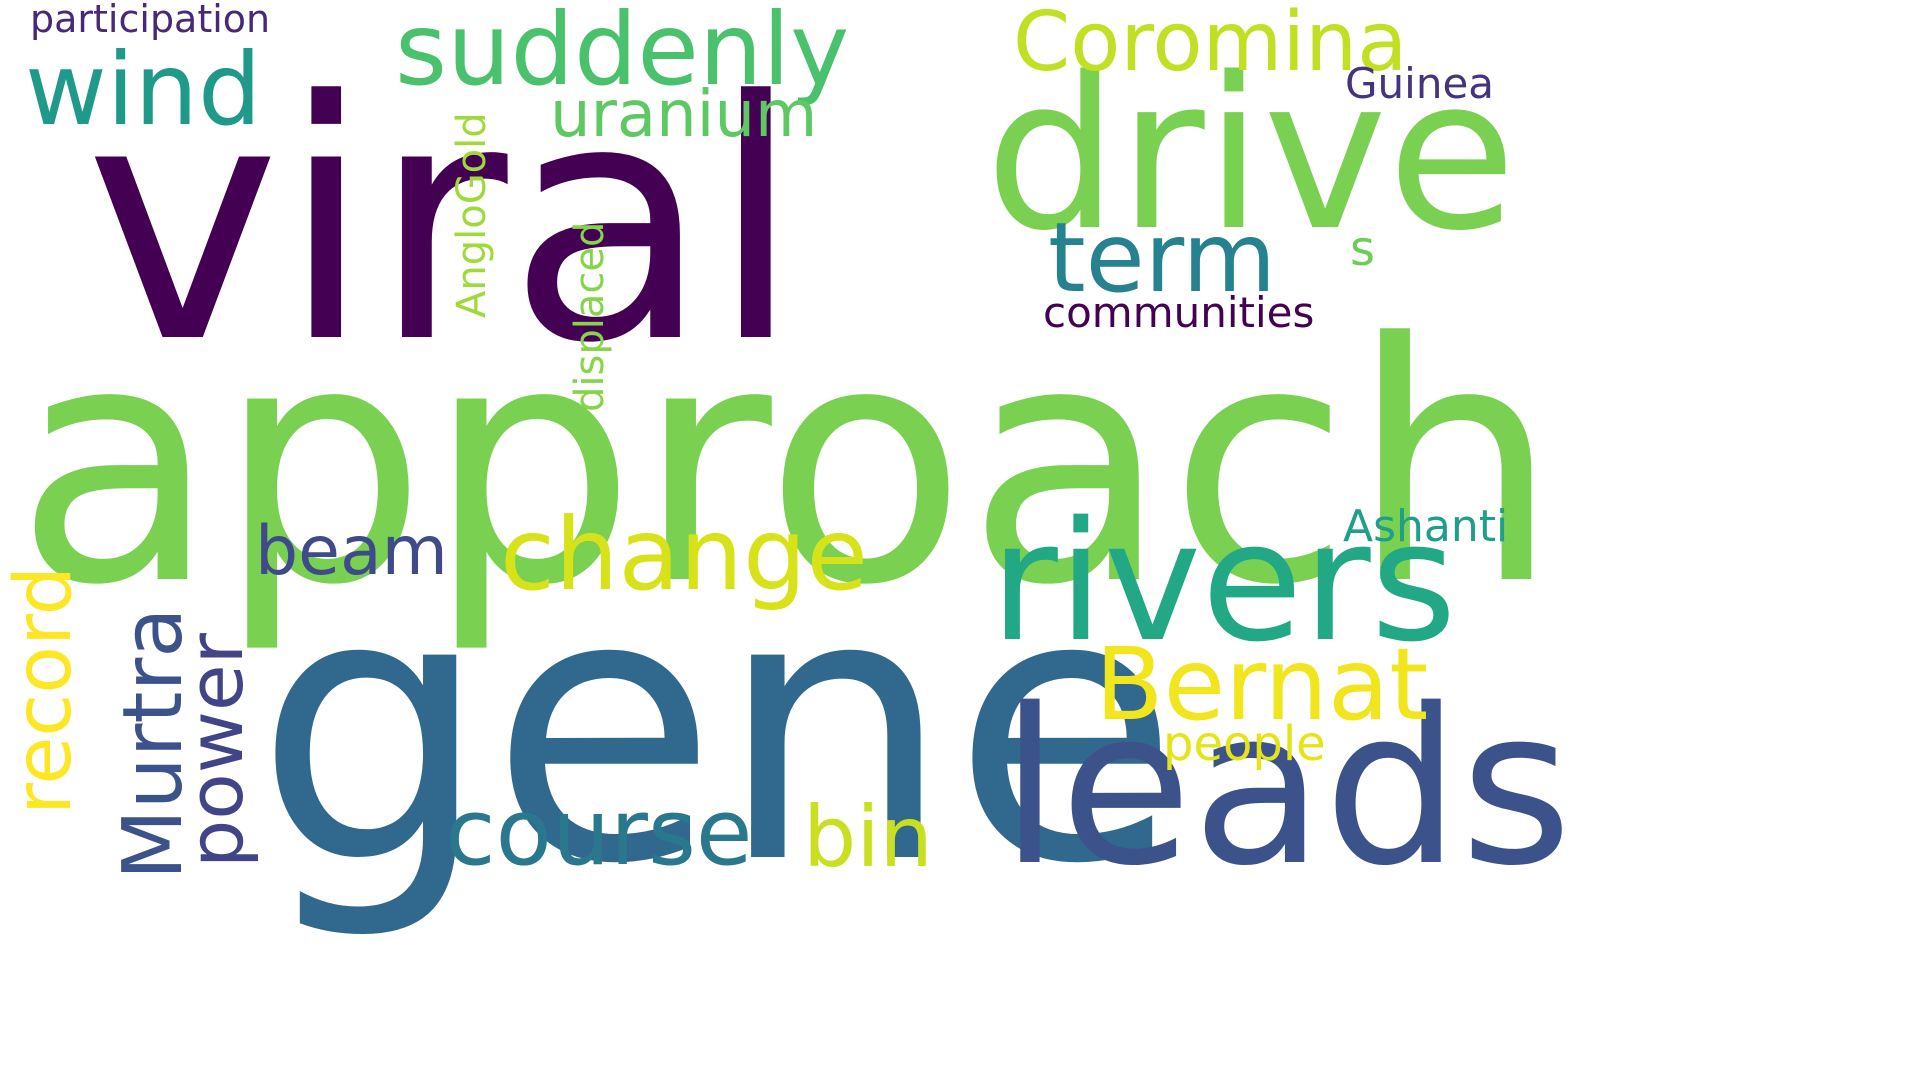  What do you see at coordinates (443, 223) in the screenshot?
I see `word-viral: viral` at bounding box center [443, 223].